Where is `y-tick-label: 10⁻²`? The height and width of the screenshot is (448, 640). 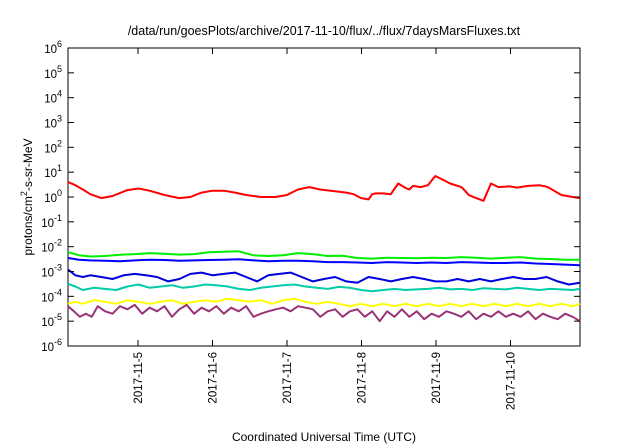
y-tick-label: 10⁻² is located at coordinates (51, 246).